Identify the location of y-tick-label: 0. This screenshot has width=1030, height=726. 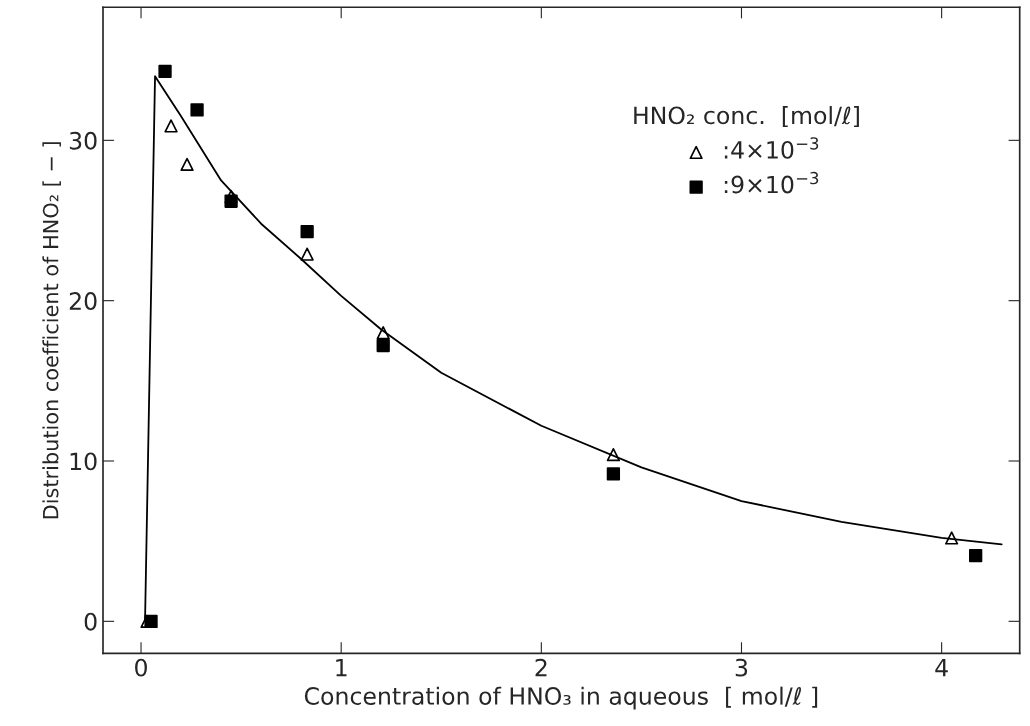
(90, 621).